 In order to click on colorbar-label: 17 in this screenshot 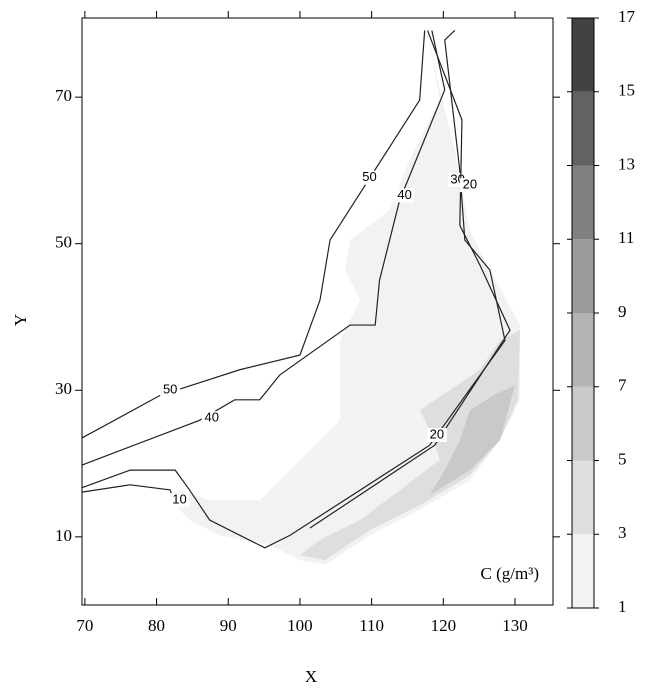, I will do `click(627, 16)`.